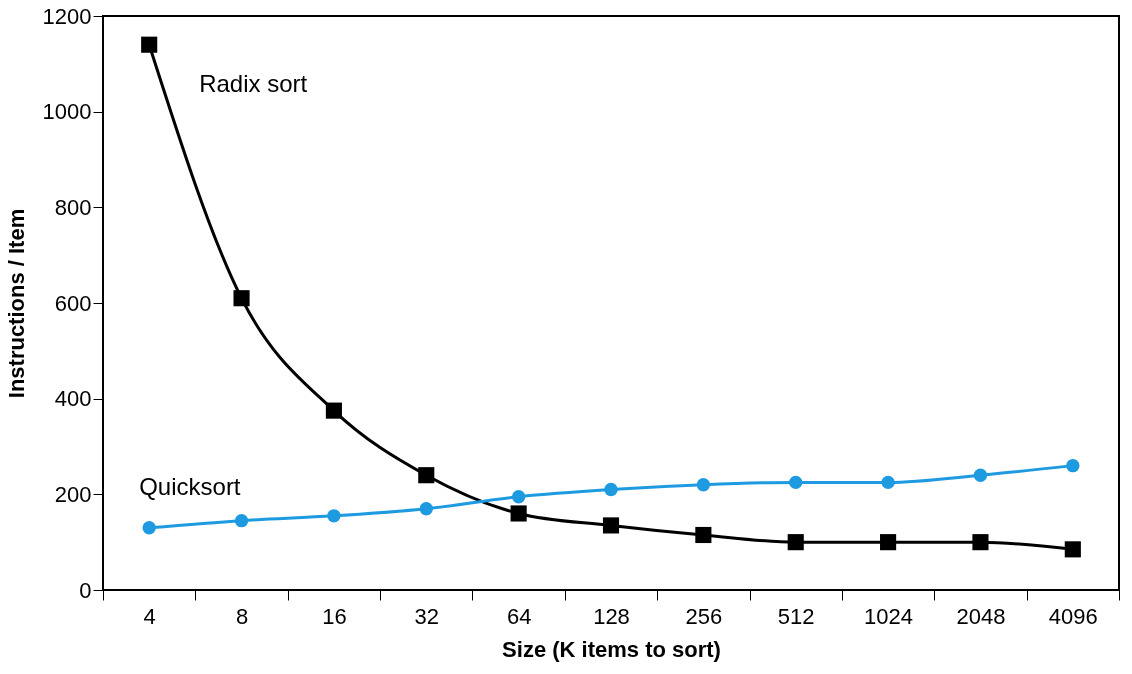 The height and width of the screenshot is (674, 1132). I want to click on y-tick-label: 1000, so click(67, 112).